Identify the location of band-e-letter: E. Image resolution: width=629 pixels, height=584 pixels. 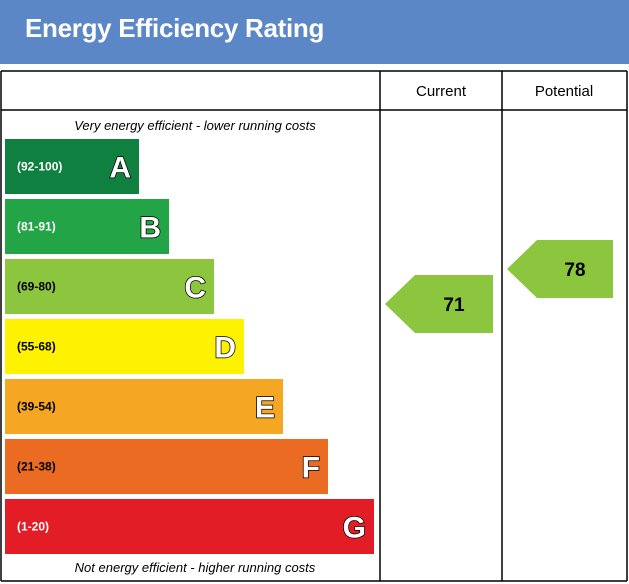
(265, 408).